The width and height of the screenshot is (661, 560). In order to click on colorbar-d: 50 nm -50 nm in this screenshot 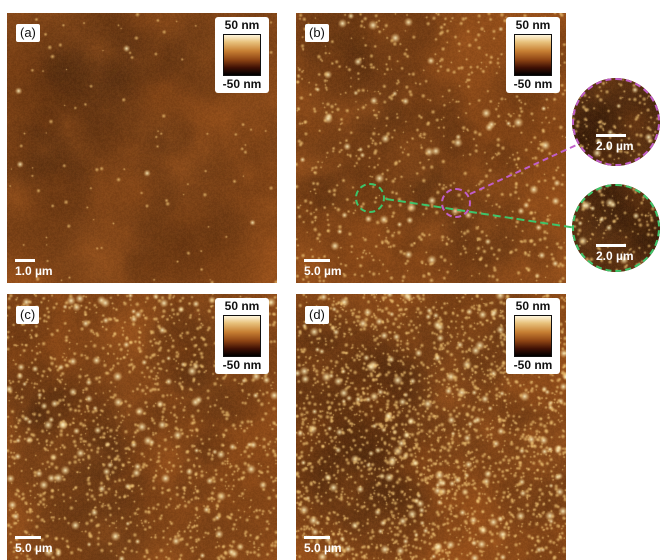, I will do `click(533, 336)`.